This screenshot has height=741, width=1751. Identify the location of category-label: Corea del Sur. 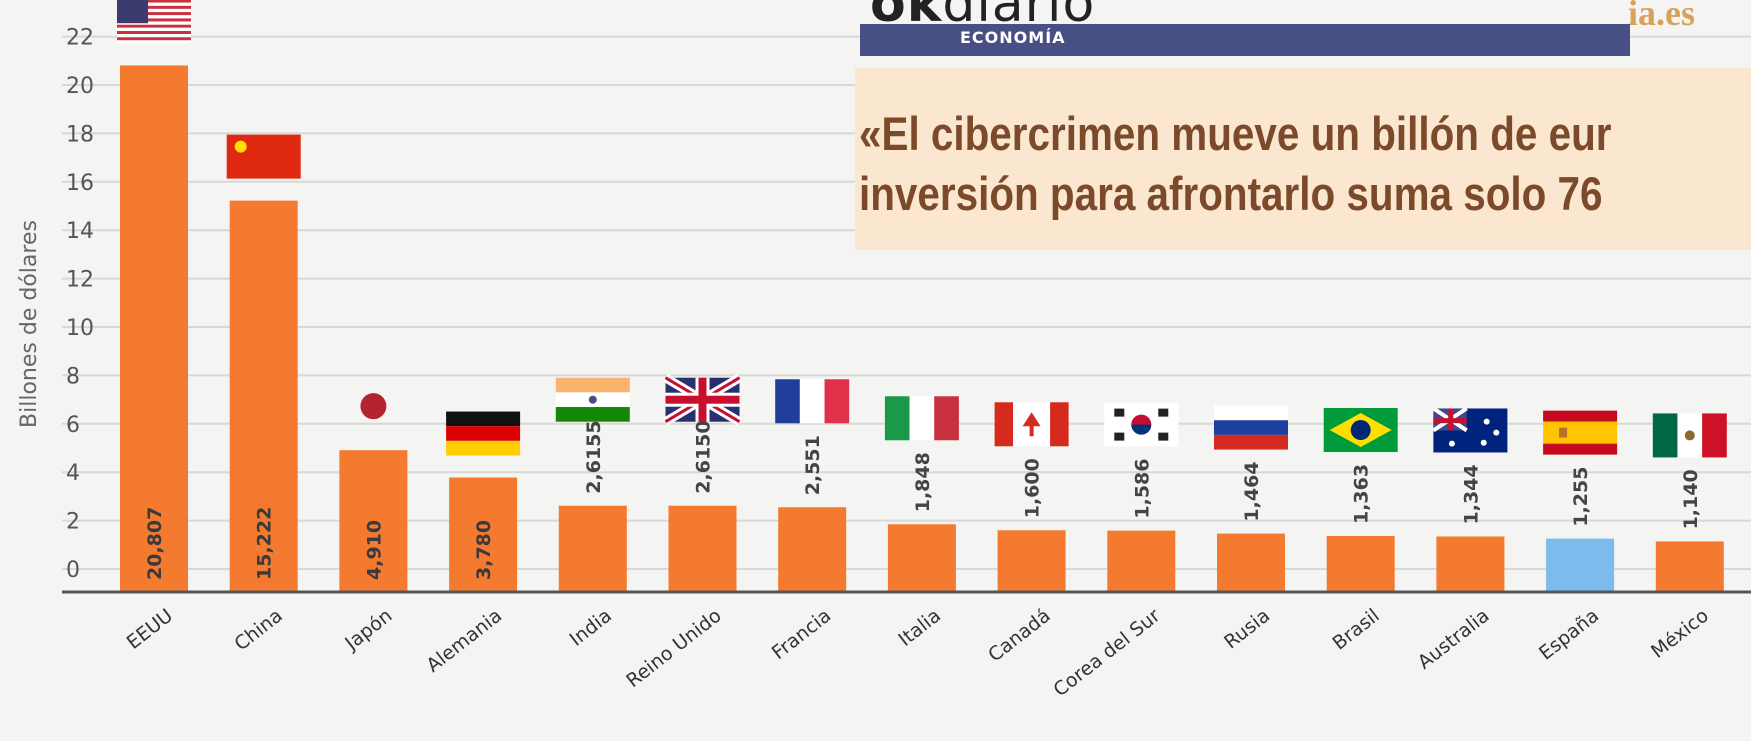
(1106, 652).